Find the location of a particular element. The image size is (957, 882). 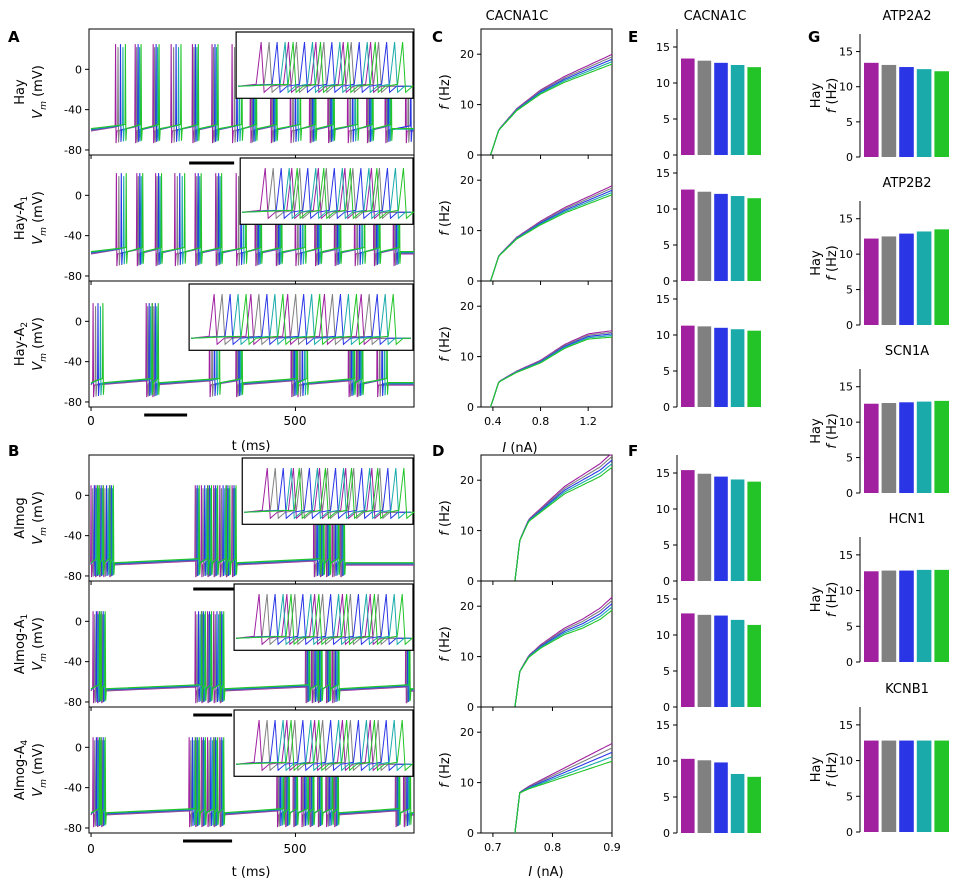

gene-title: ATP2A2 is located at coordinates (906, 16).